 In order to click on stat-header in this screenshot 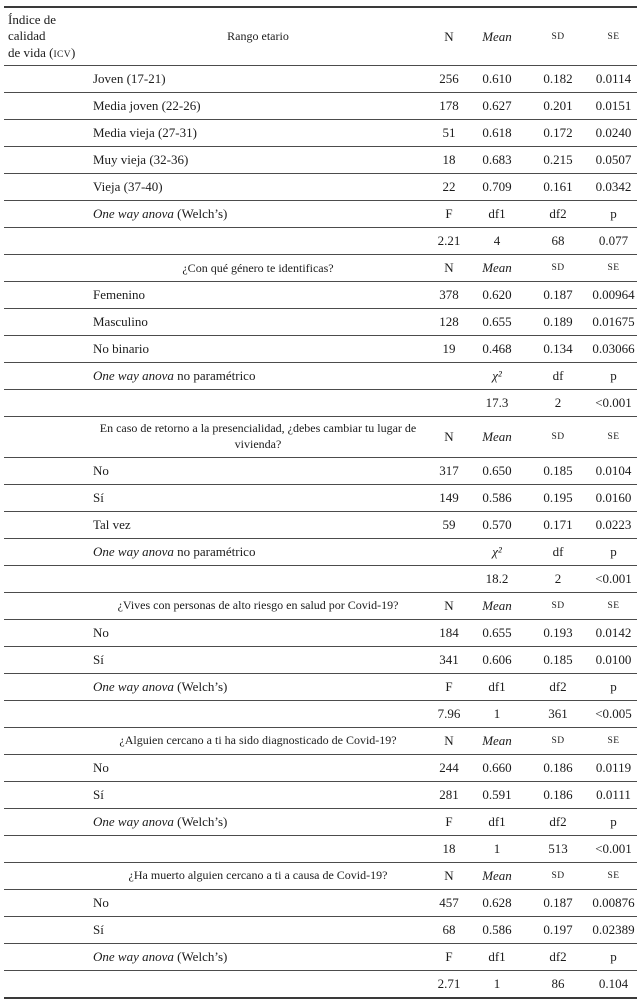, I will do `click(449, 551)`.